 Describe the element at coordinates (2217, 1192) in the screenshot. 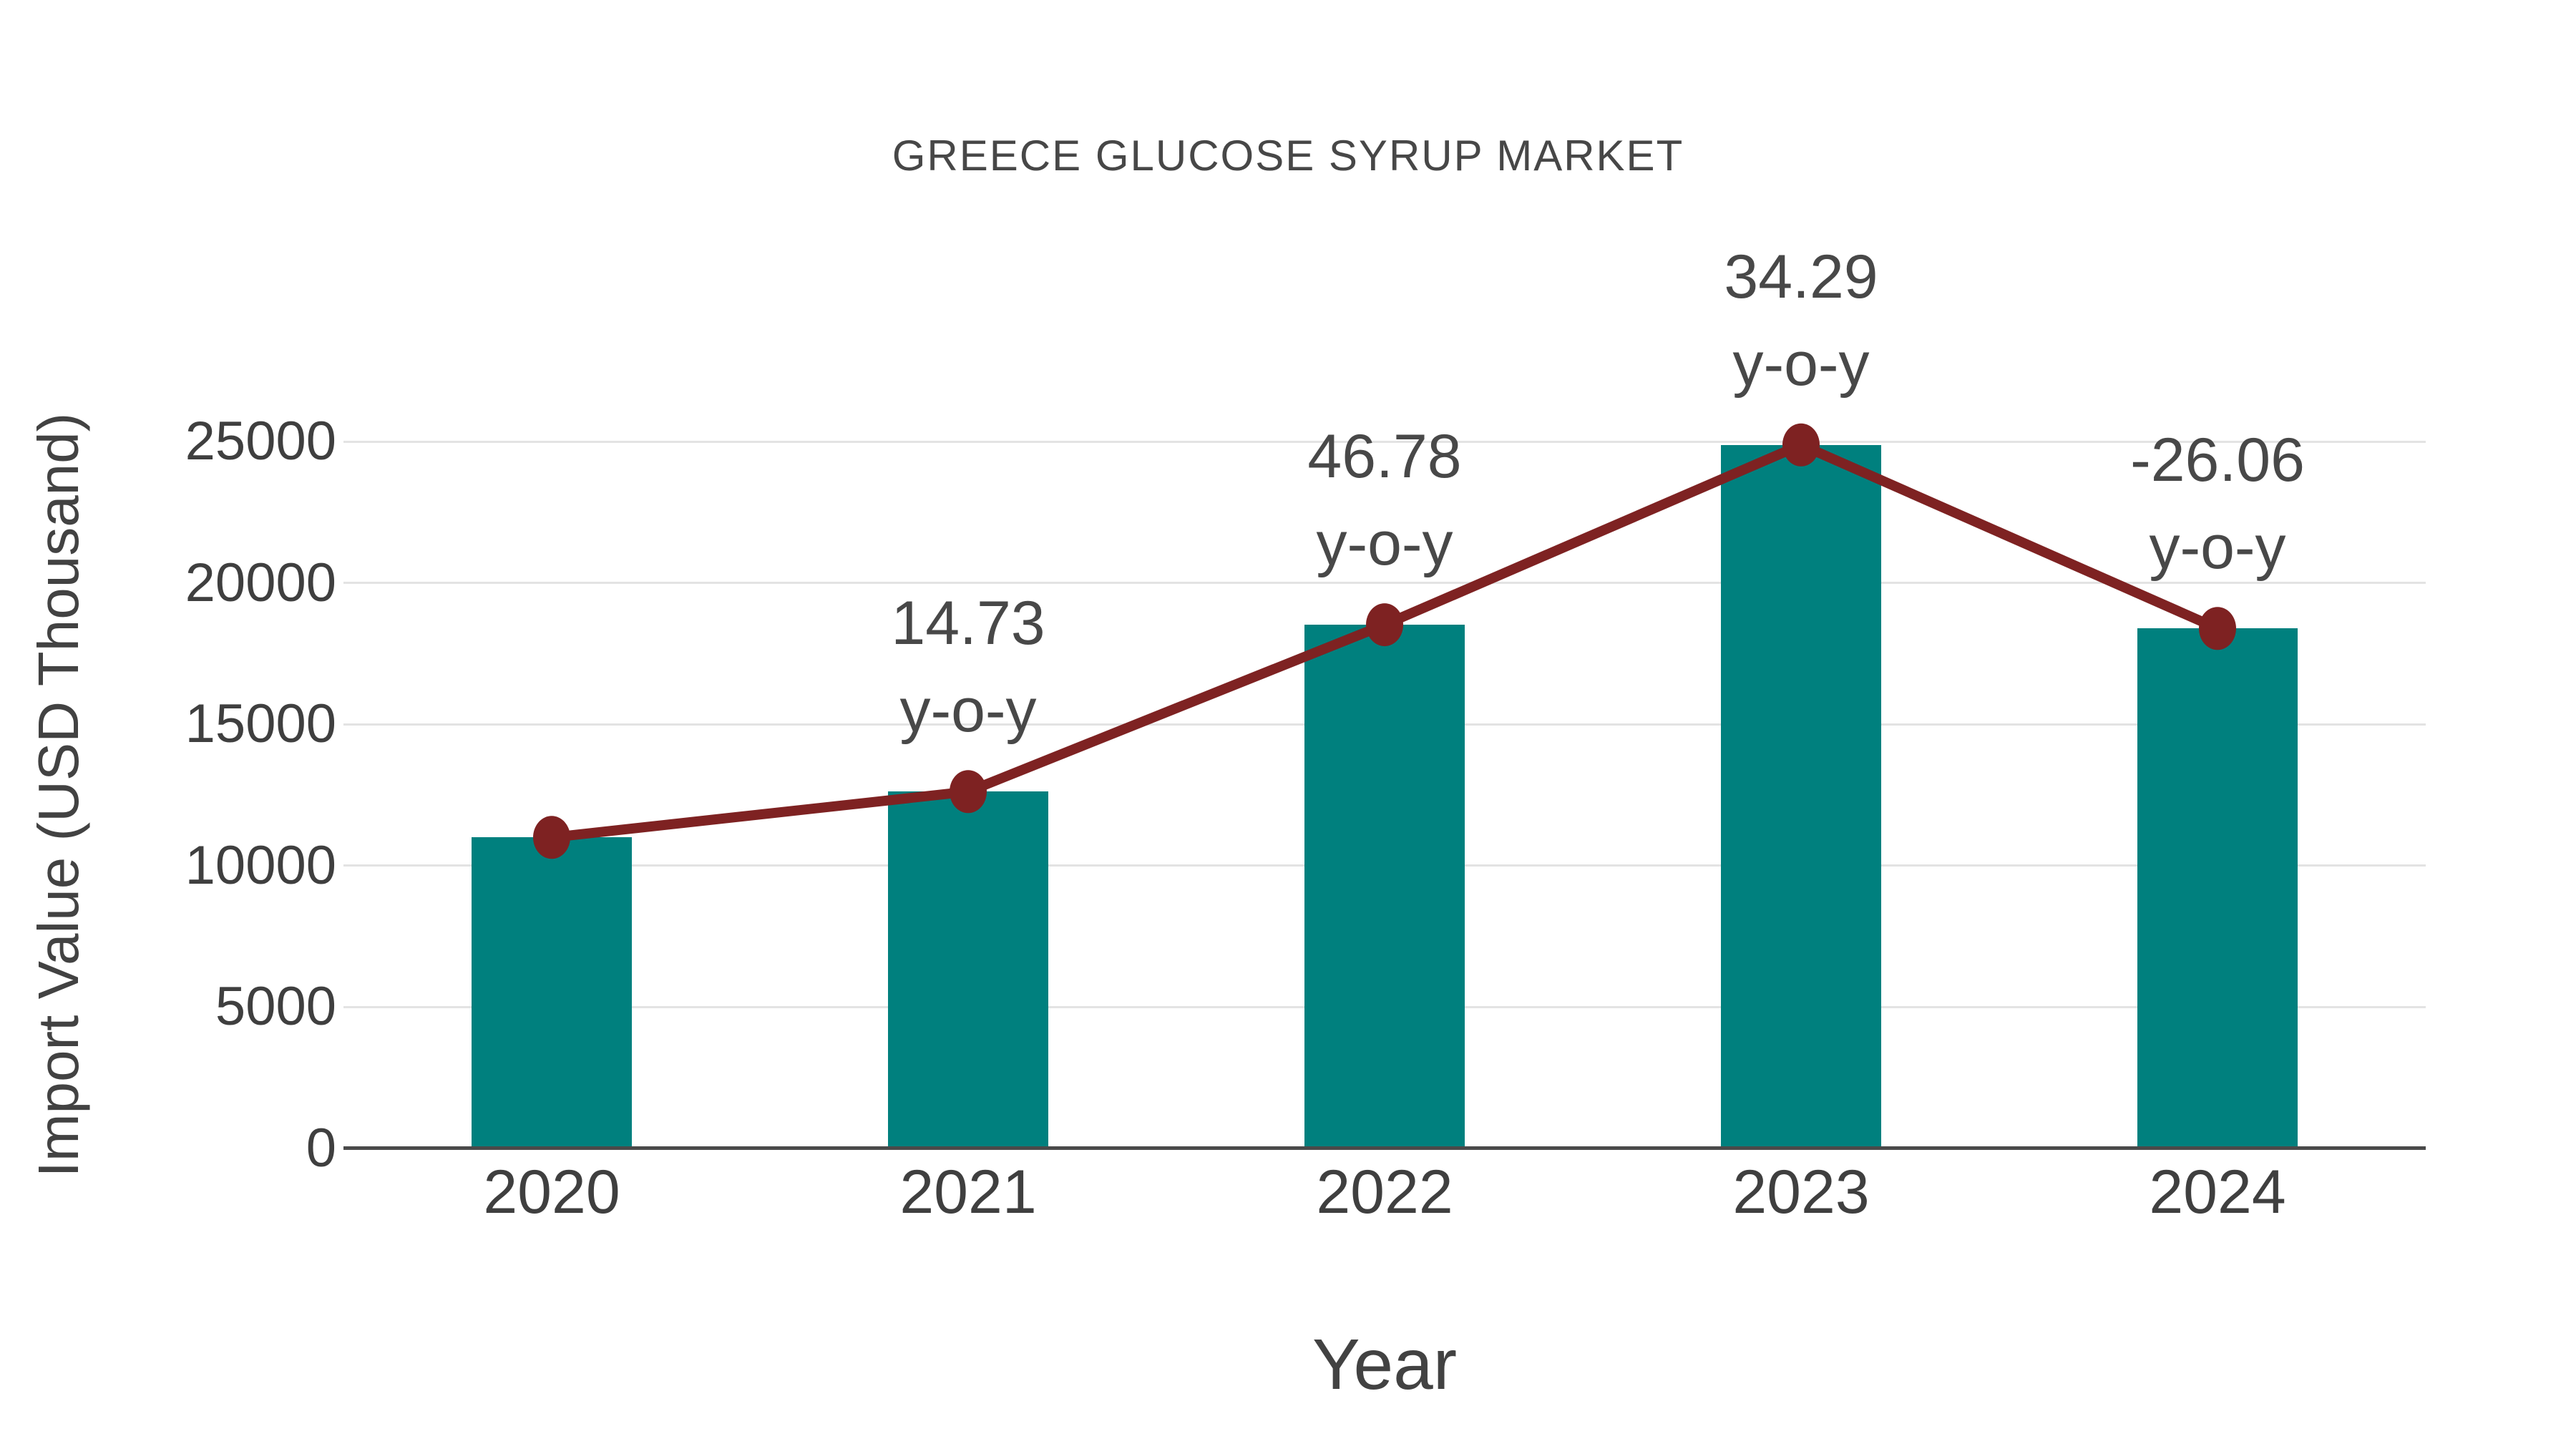

I see `x-tick-label-2024: 2024` at that location.